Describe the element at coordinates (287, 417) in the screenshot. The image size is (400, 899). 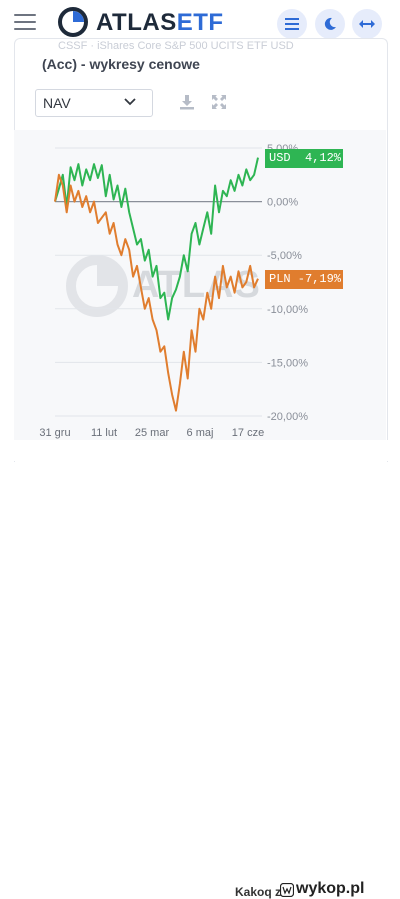
I see `y-tick-label: -20,00%` at that location.